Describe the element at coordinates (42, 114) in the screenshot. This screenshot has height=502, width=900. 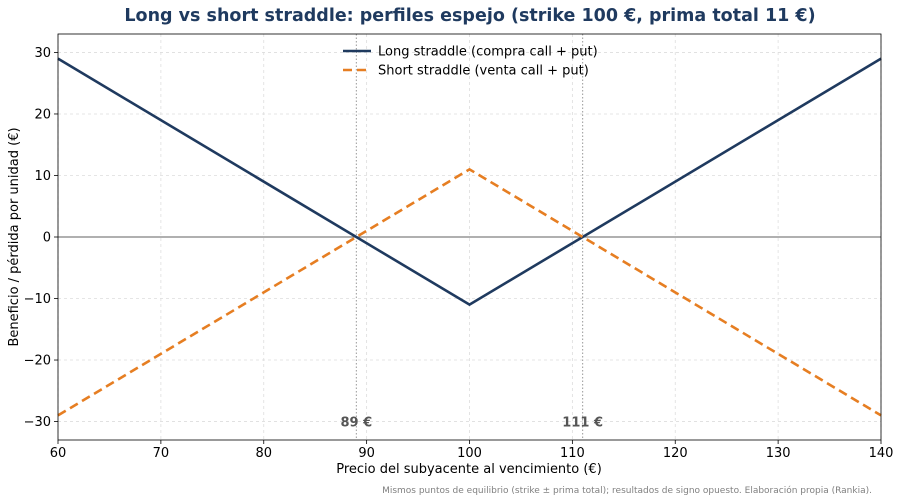
I see `y-tick-label-5: 20` at that location.